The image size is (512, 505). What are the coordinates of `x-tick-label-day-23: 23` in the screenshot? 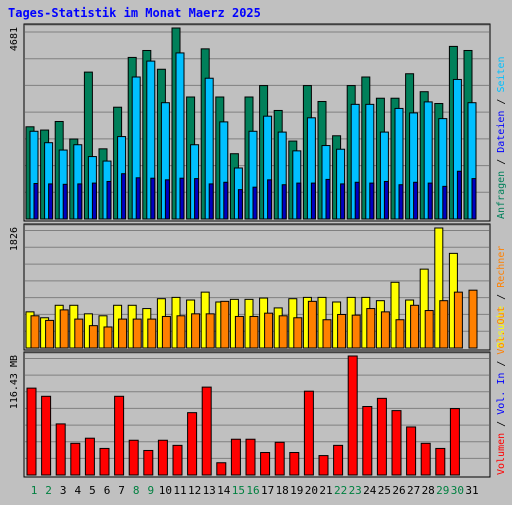 It's located at (355, 490).